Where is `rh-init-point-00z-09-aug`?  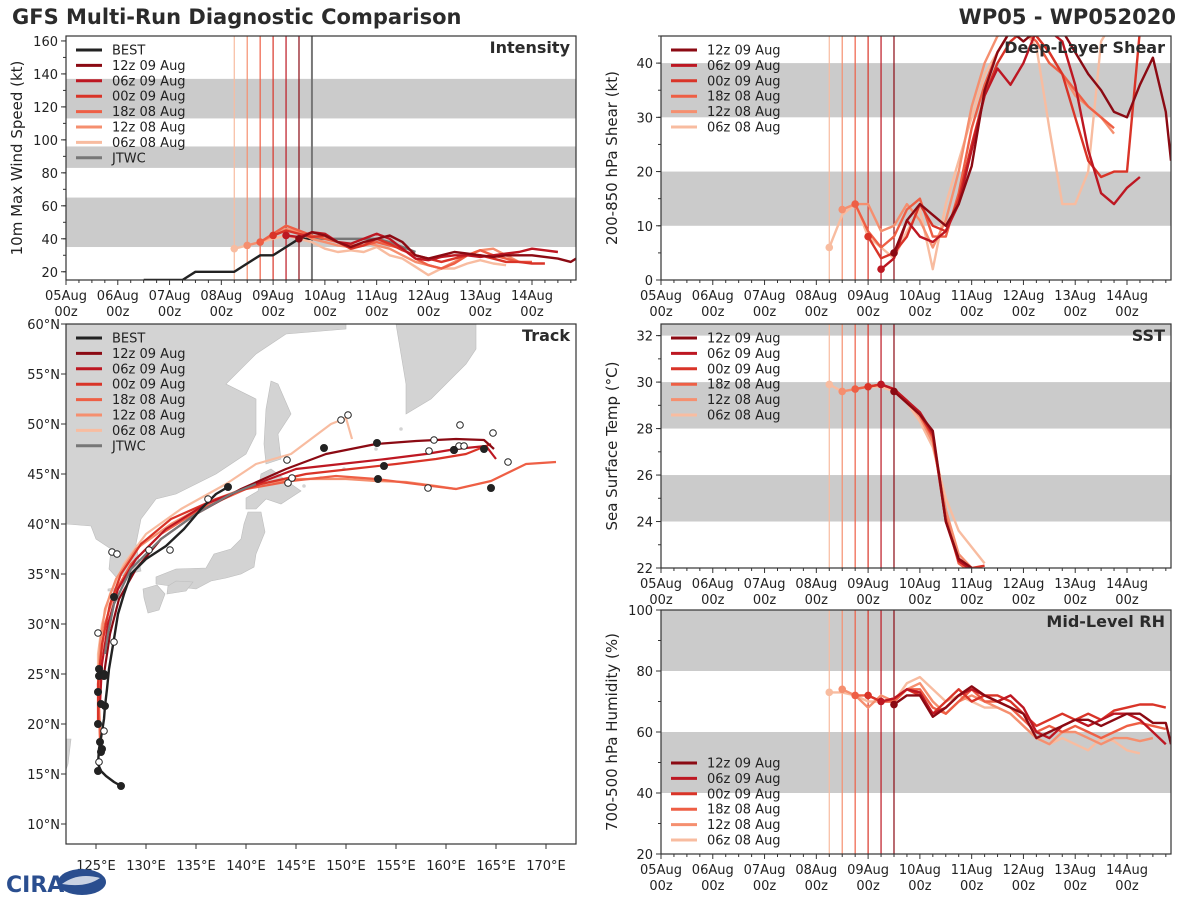
rh-init-point-00z-09-aug is located at coordinates (868, 695).